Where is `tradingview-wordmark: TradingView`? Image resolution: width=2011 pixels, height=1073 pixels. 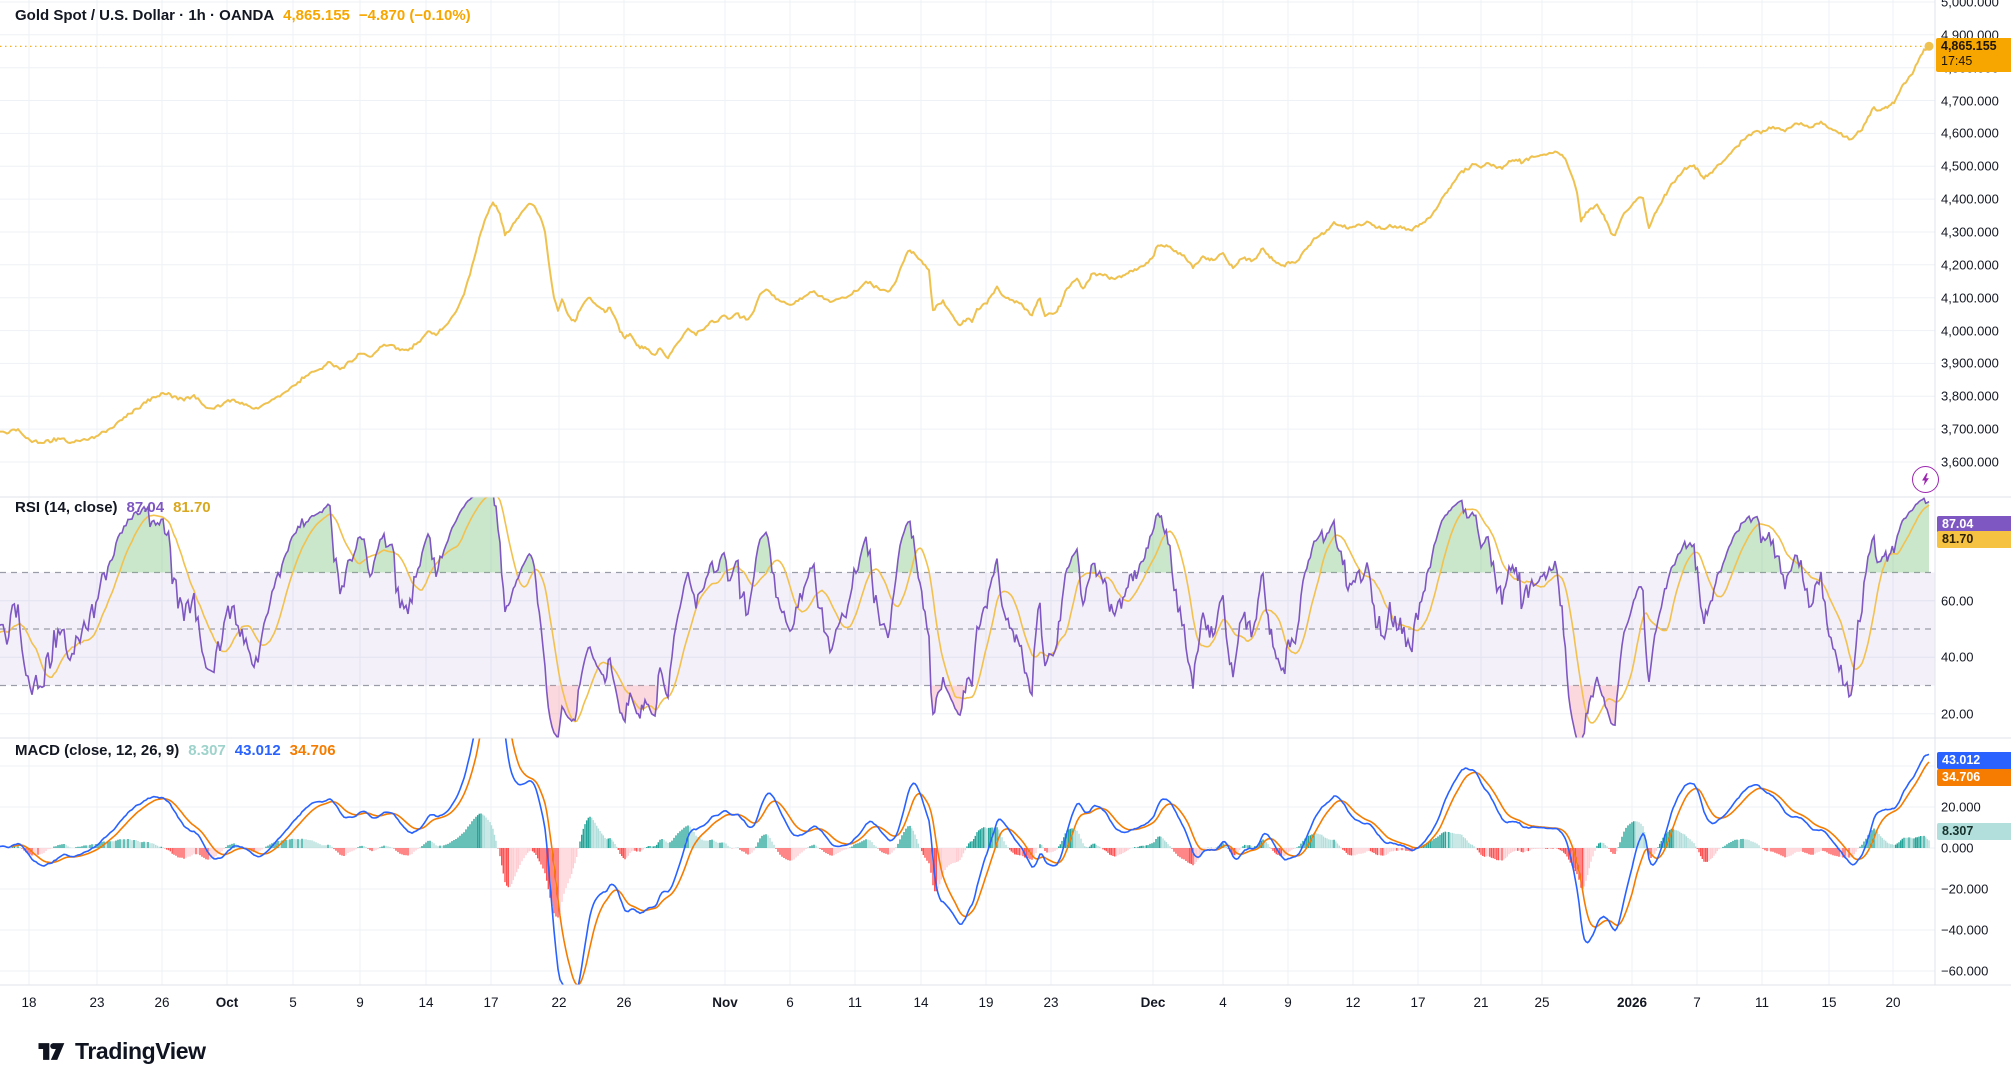
tradingview-wordmark: TradingView is located at coordinates (140, 1051).